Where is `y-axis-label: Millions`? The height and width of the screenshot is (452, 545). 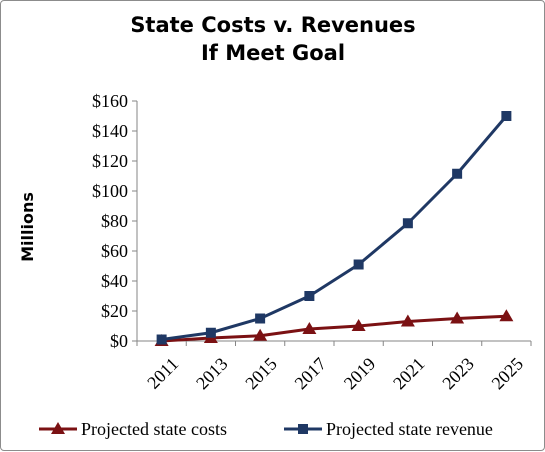
y-axis-label: Millions is located at coordinates (27, 227).